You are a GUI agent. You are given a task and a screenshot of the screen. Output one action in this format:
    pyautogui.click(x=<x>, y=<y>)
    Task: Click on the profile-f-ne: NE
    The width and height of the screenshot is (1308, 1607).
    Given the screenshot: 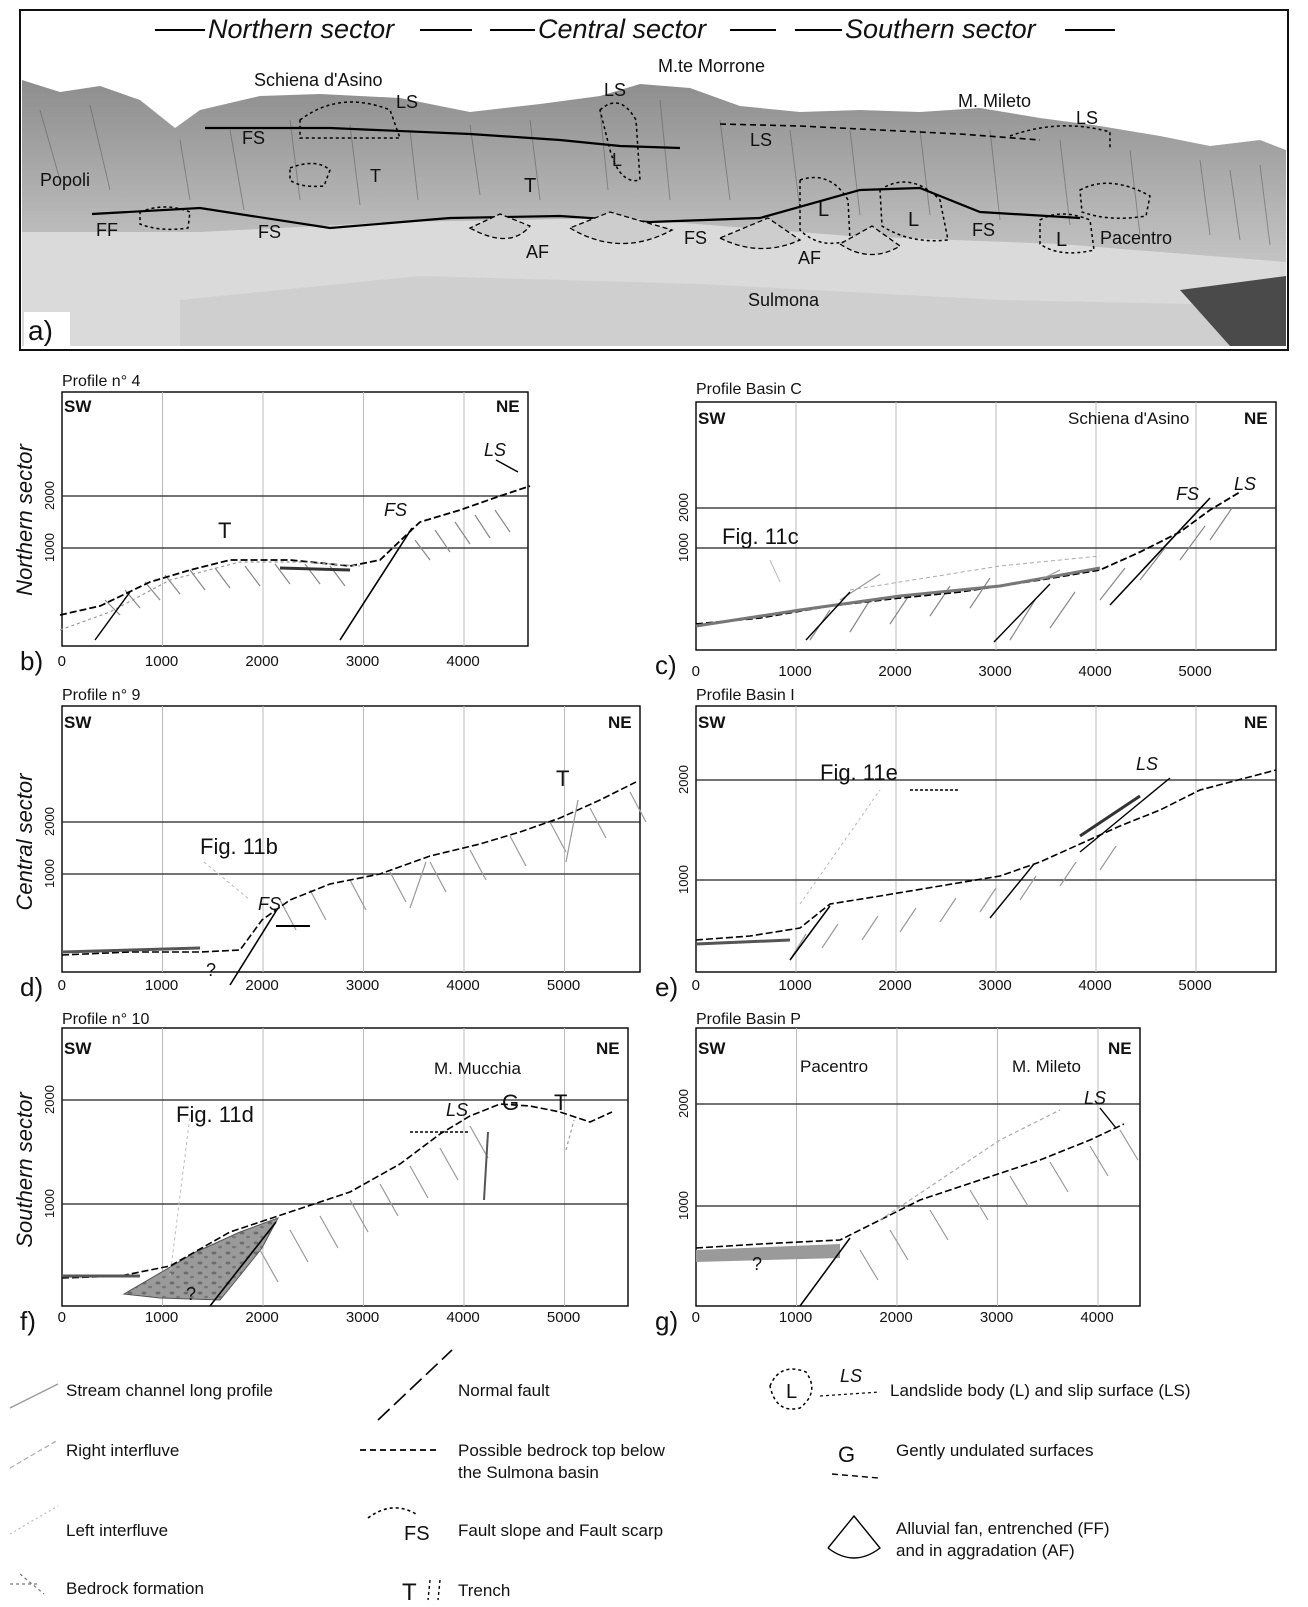 What is the action you would take?
    pyautogui.click(x=608, y=1048)
    